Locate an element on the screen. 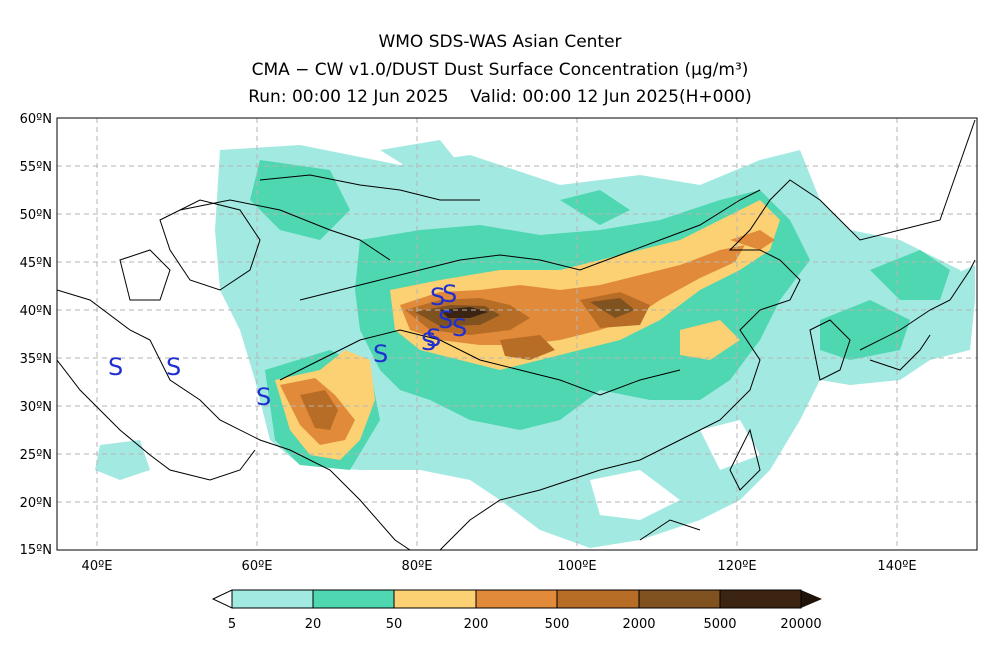 The image size is (1000, 666). lon-label: 60ºE is located at coordinates (257, 566).